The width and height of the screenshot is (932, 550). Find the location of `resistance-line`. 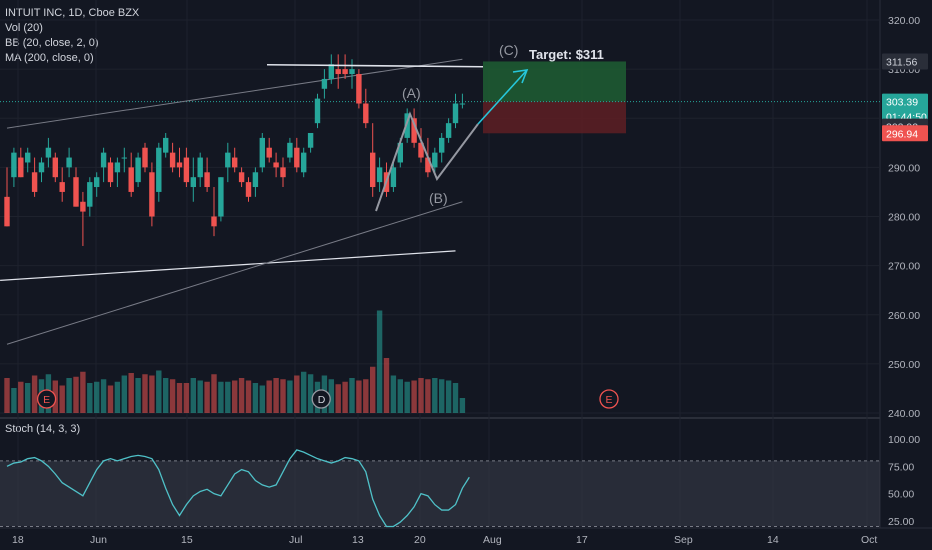

resistance-line is located at coordinates (375, 65).